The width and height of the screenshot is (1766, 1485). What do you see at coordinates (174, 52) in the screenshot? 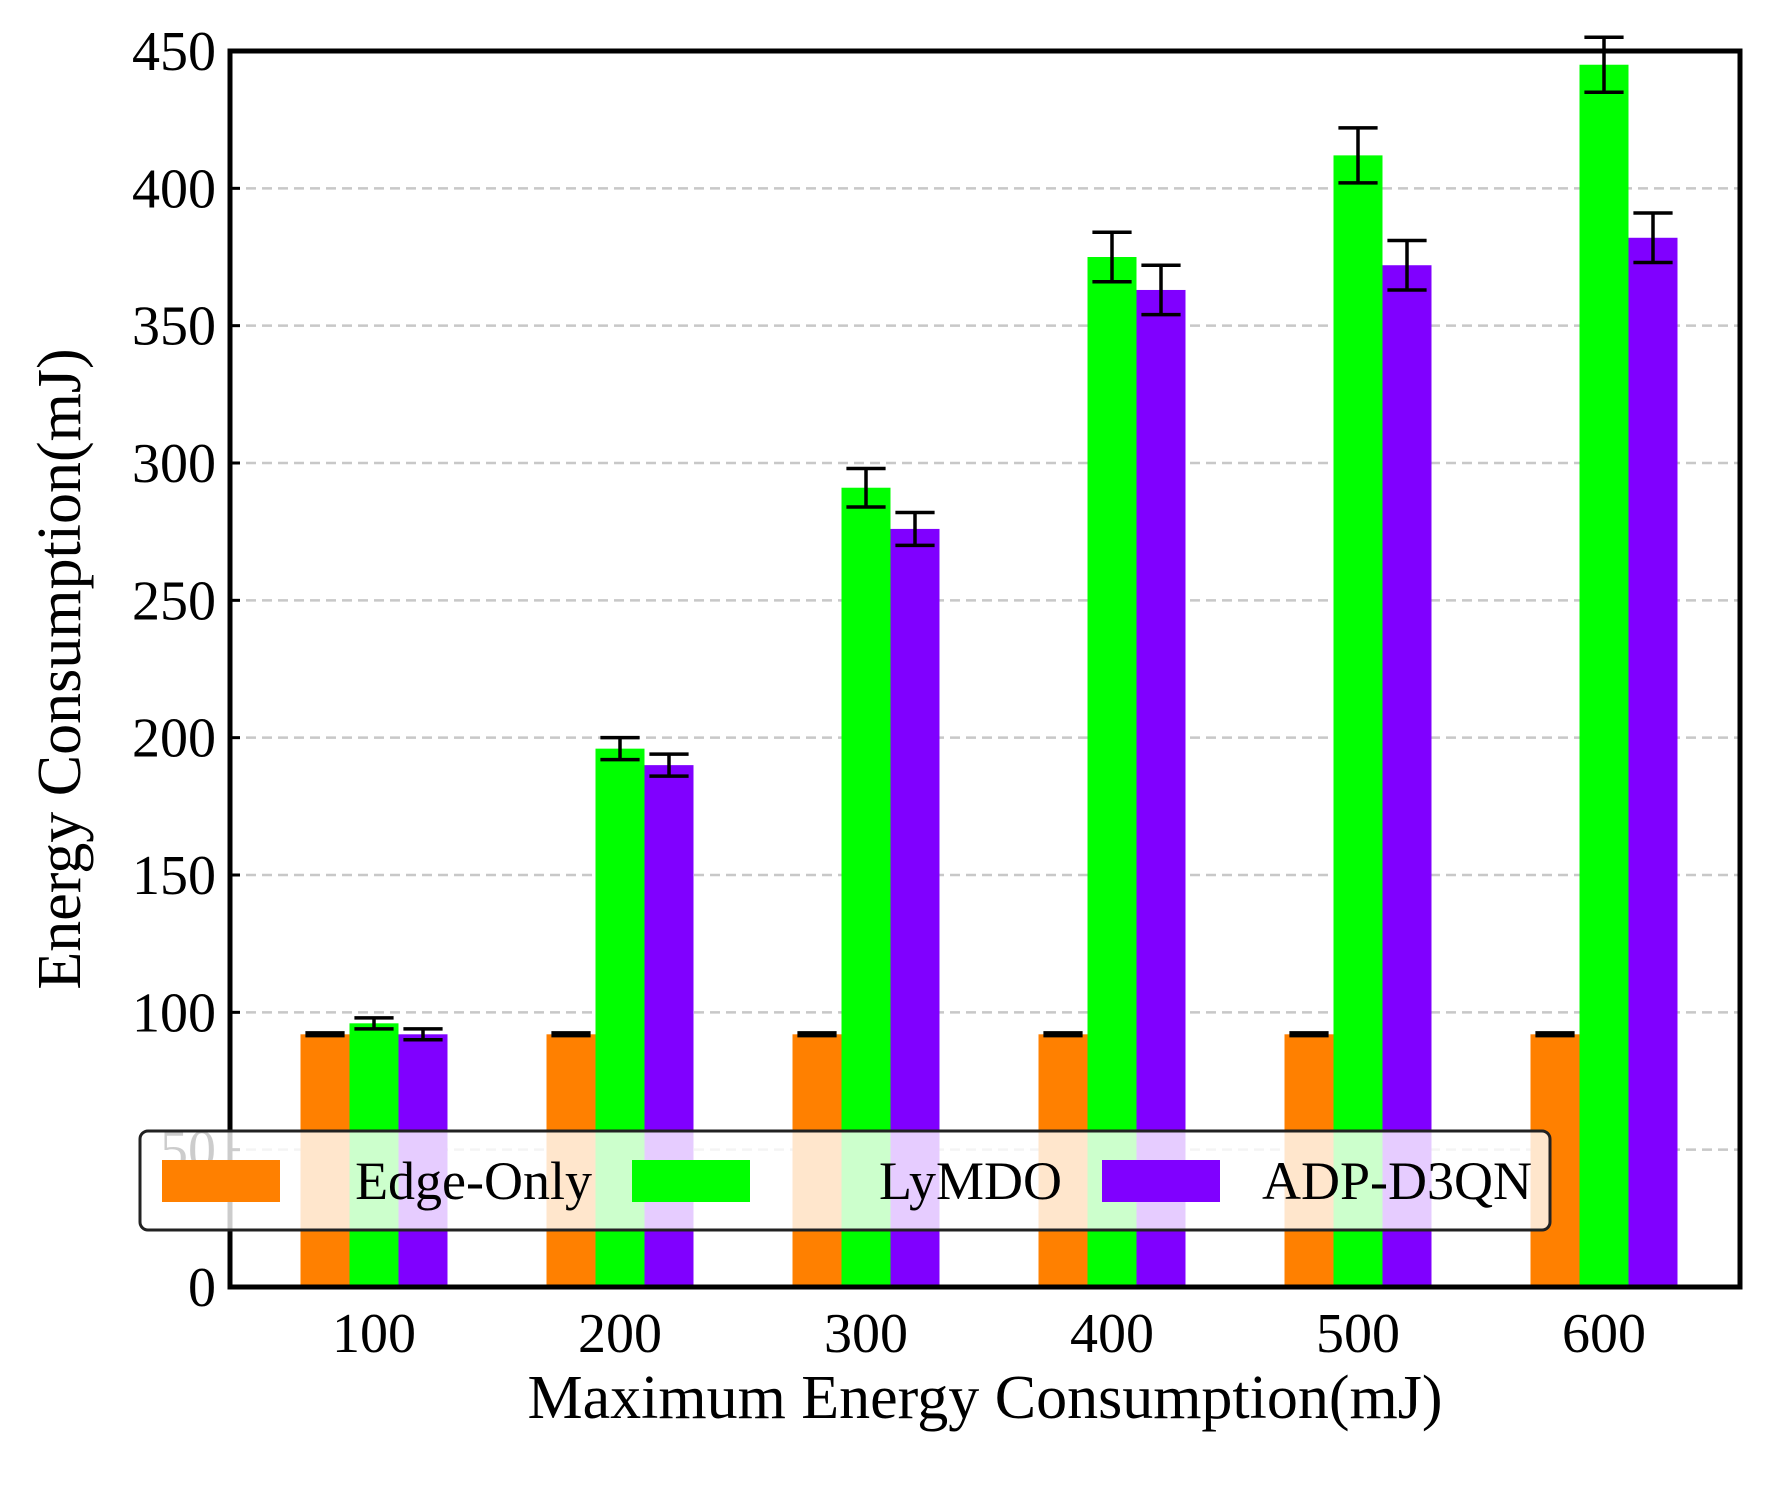
I see `y-tick-label: 450` at bounding box center [174, 52].